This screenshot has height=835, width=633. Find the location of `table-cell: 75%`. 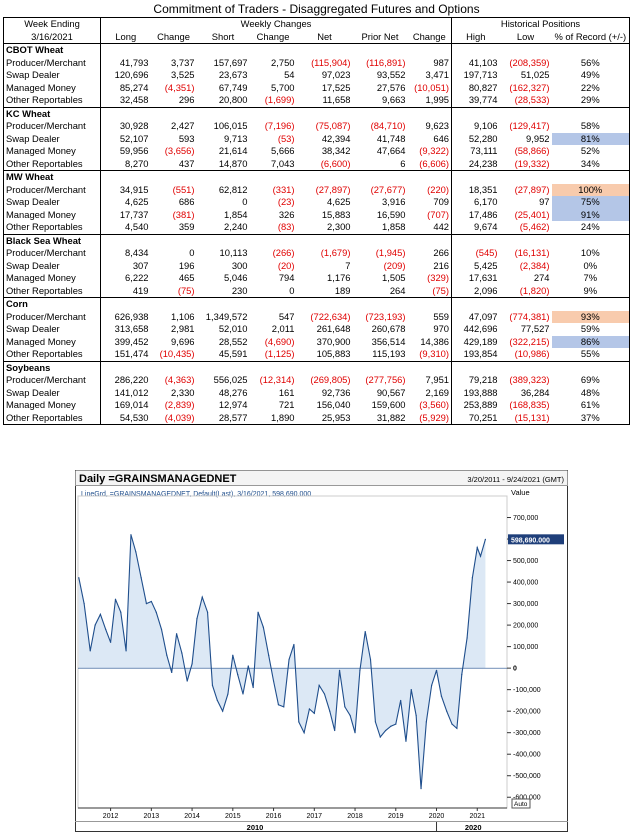

table-cell: 75% is located at coordinates (591, 202).